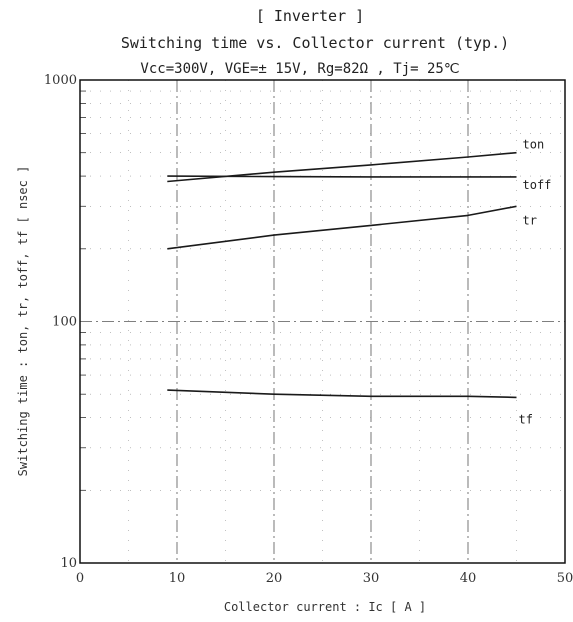 The width and height of the screenshot is (573, 622). I want to click on y-tick-label: 10, so click(68, 563).